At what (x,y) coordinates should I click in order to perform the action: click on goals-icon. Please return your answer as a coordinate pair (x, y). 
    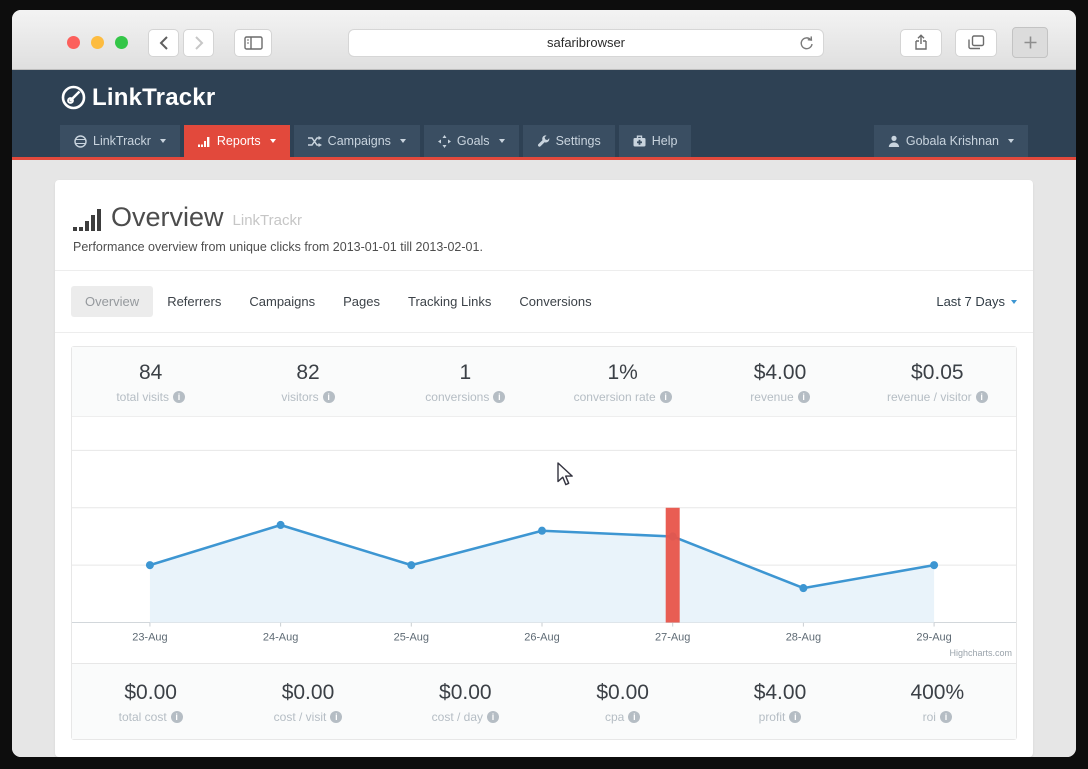
    Looking at the image, I should click on (444, 141).